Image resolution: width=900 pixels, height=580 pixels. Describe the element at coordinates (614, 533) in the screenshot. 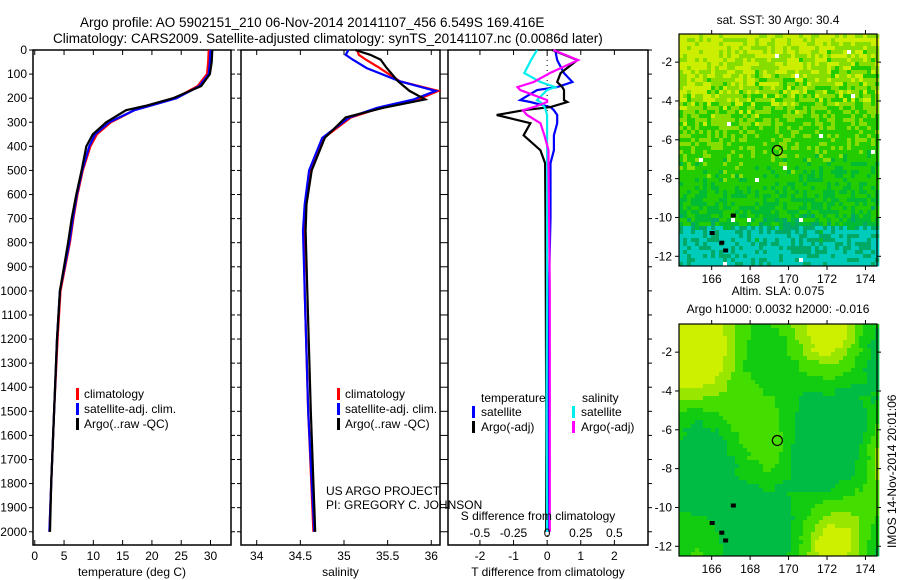

I see `x2-tick-label: 0.5` at that location.